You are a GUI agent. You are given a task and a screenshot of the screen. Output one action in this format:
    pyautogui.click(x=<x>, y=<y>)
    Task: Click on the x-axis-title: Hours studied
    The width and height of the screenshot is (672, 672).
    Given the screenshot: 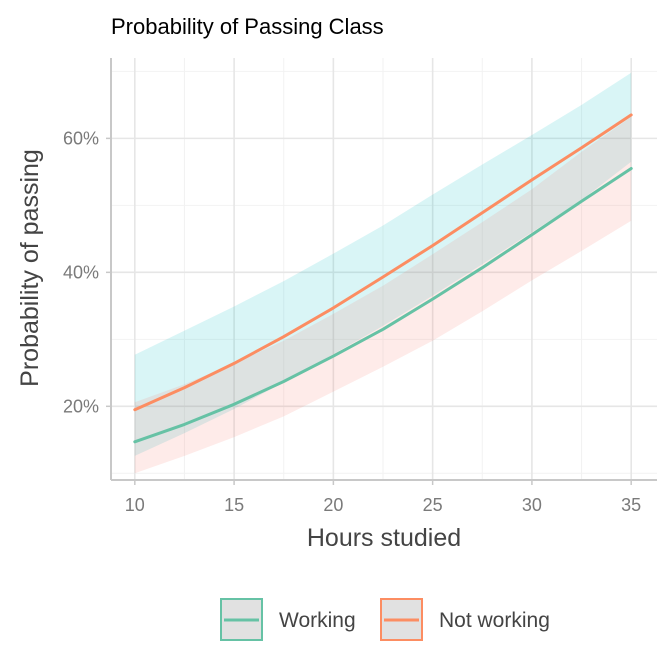 What is the action you would take?
    pyautogui.click(x=384, y=538)
    